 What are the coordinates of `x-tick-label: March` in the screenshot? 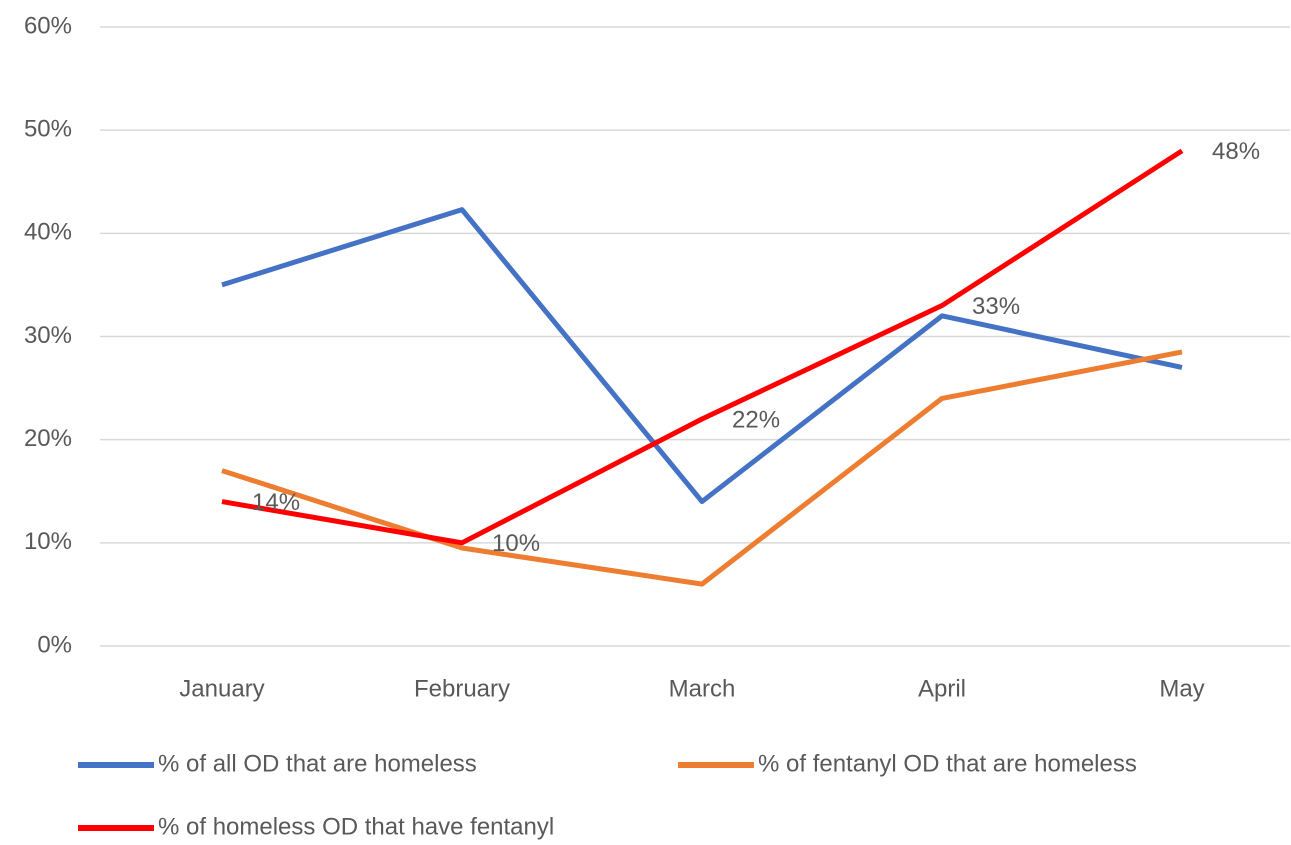 It's located at (702, 688).